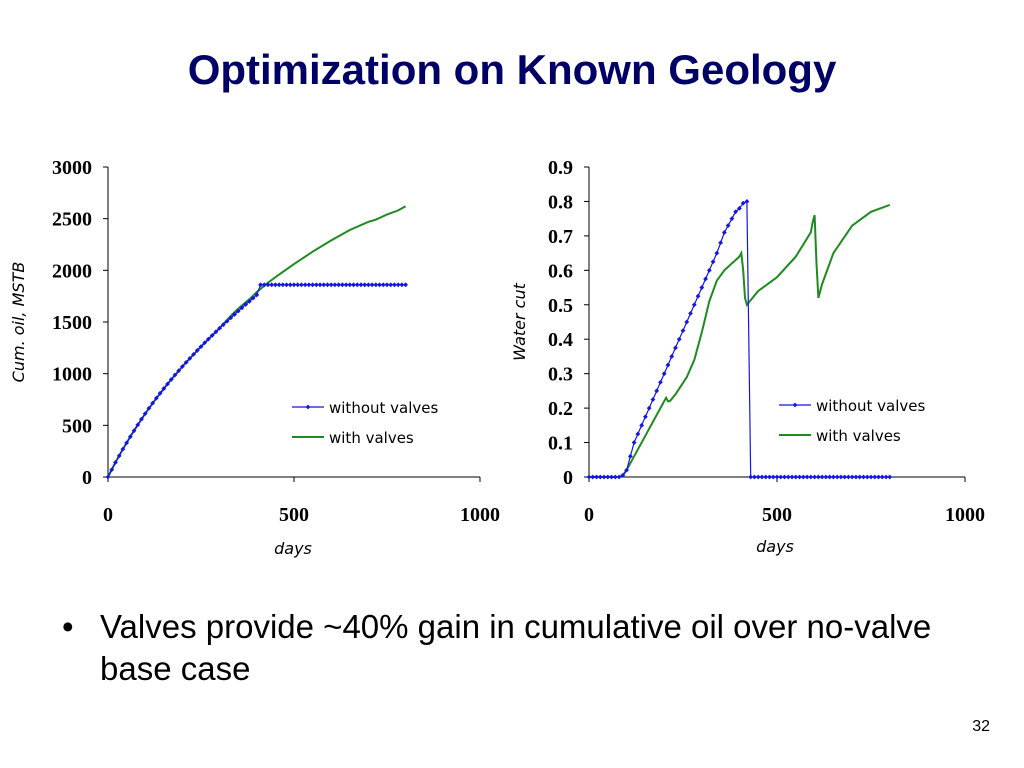 Image resolution: width=1024 pixels, height=768 pixels. I want to click on y-tick-label: 3000, so click(72, 168).